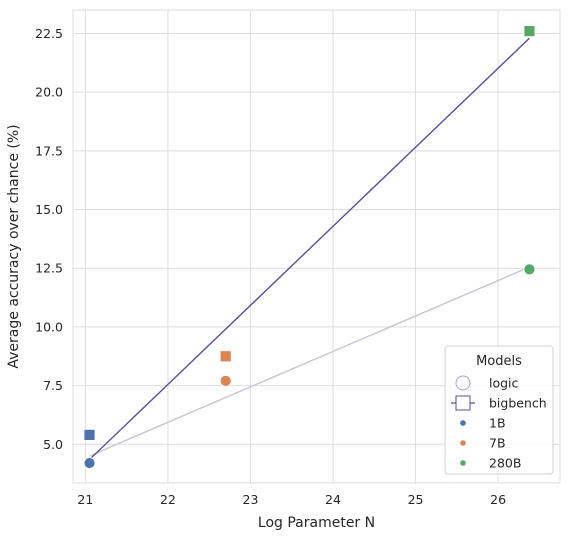  What do you see at coordinates (49, 209) in the screenshot?
I see `y-tick-label: 15.0` at bounding box center [49, 209].